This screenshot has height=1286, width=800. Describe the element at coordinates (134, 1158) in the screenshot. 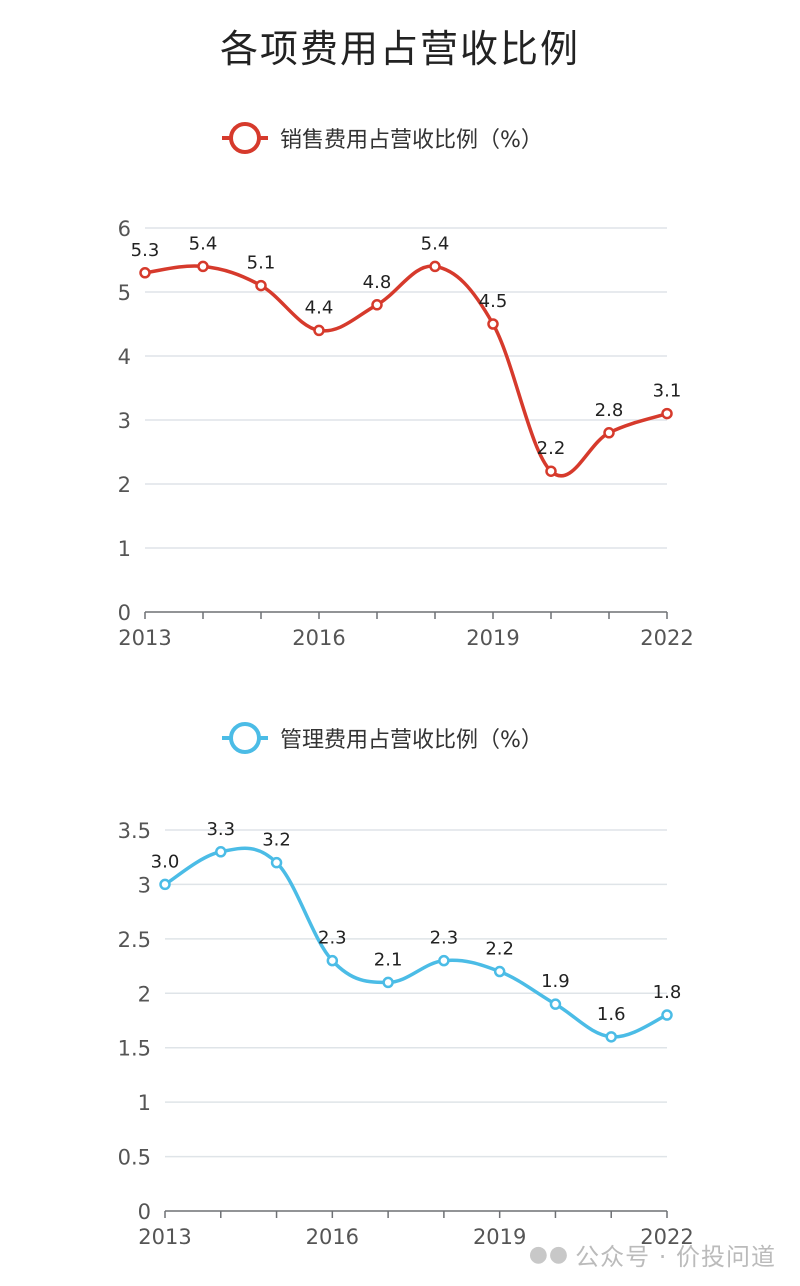

I see `y-tick-label: 0.5` at that location.